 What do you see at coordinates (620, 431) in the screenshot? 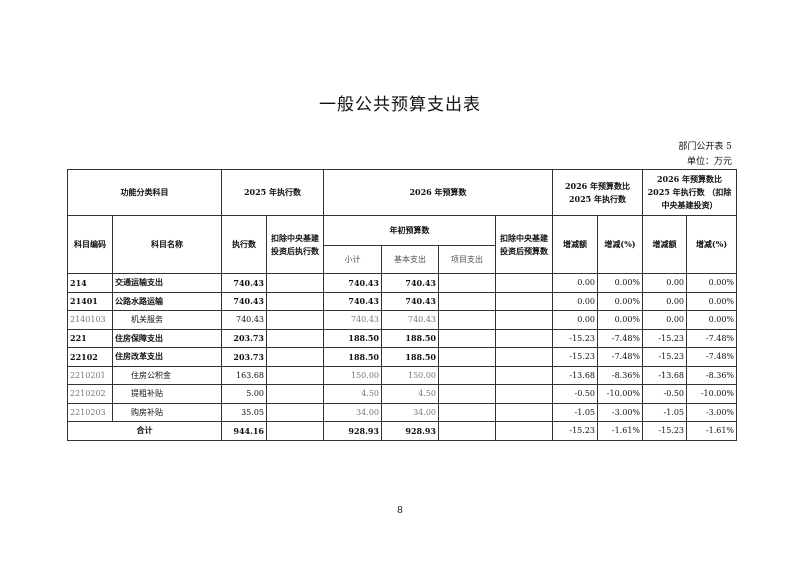
I see `total-pct1: -1.61%` at bounding box center [620, 431].